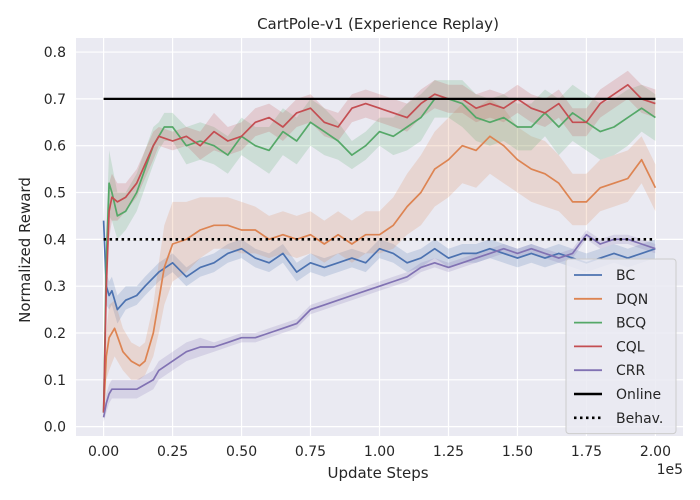 The image size is (700, 500). What do you see at coordinates (25, 250) in the screenshot?
I see `y-axis-label: Normalized Reward` at bounding box center [25, 250].